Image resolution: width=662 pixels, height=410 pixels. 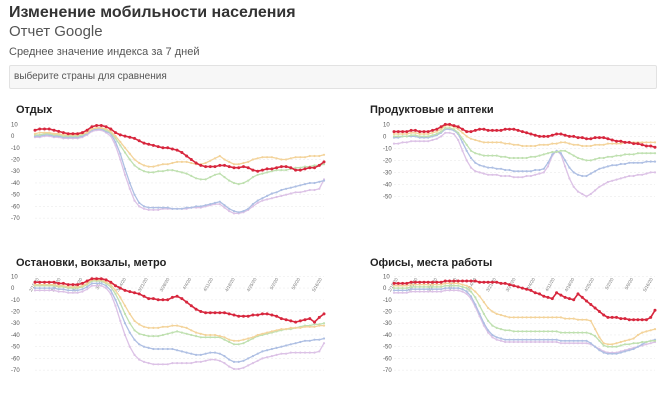 I want to click on y-tick-label: -50, so click(x=15, y=348).